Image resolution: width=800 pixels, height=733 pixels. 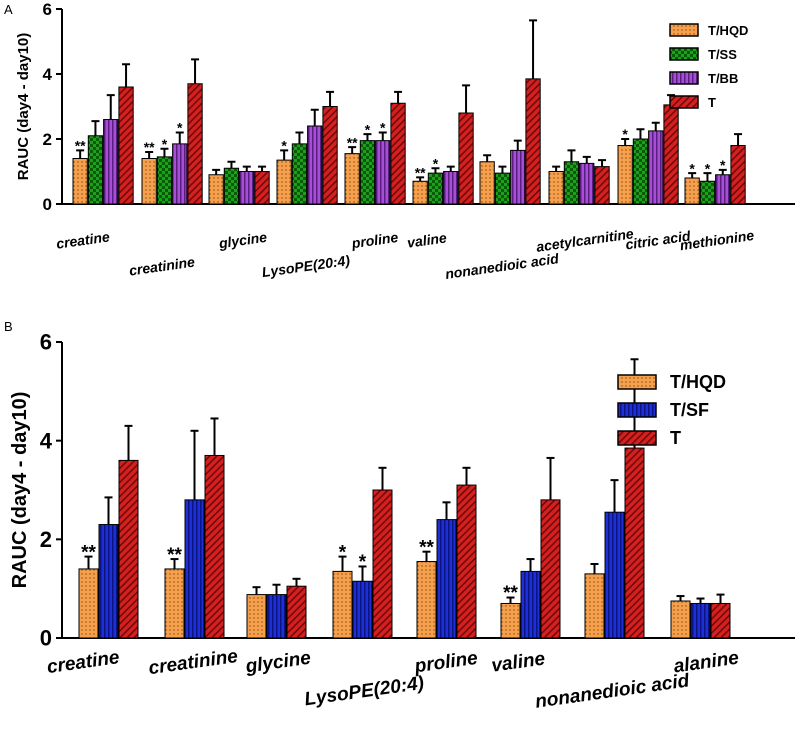 I want to click on bar-a-methionine-t, so click(x=738, y=175).